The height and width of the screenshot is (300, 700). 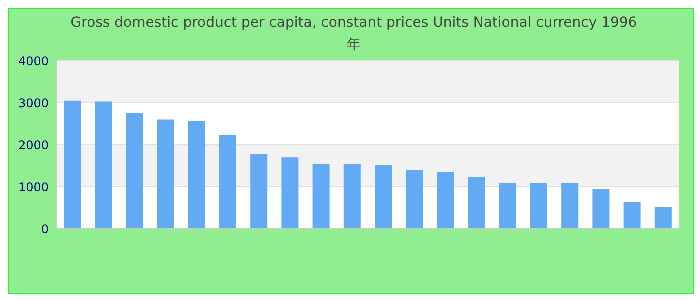 What do you see at coordinates (33, 61) in the screenshot?
I see `y-tick-label: 4000` at bounding box center [33, 61].